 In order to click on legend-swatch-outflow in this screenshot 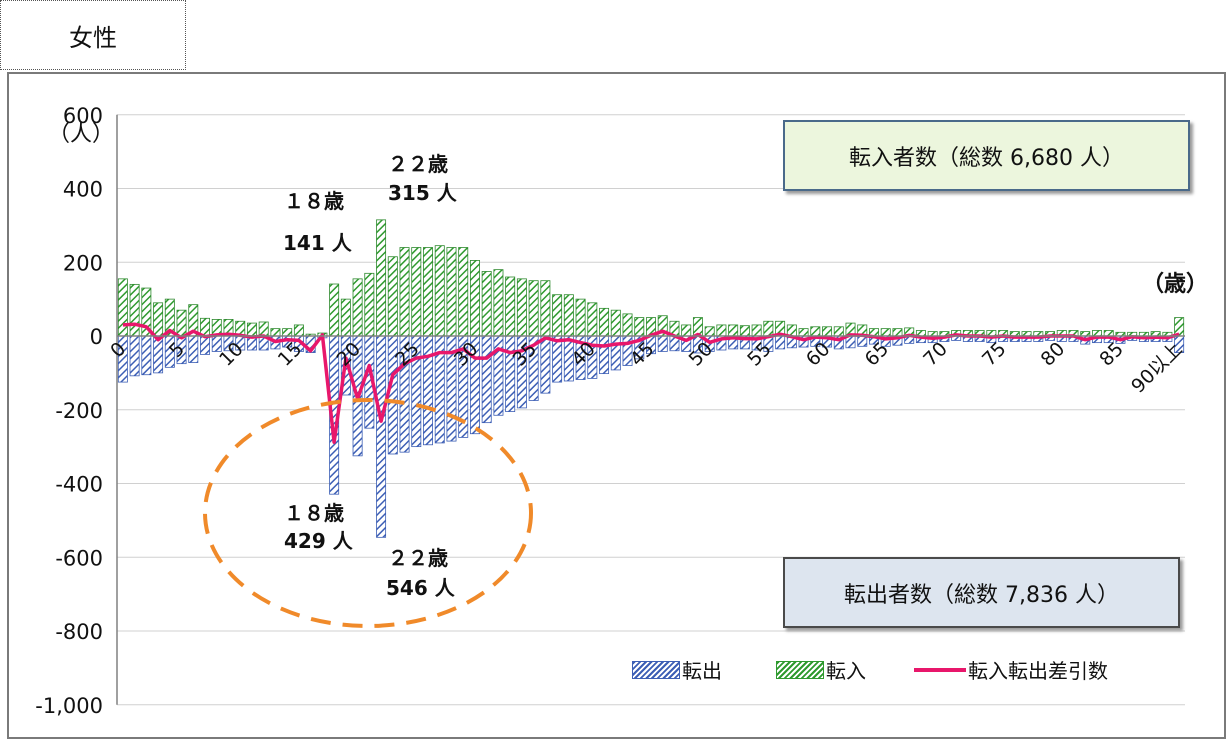, I will do `click(656, 669)`.